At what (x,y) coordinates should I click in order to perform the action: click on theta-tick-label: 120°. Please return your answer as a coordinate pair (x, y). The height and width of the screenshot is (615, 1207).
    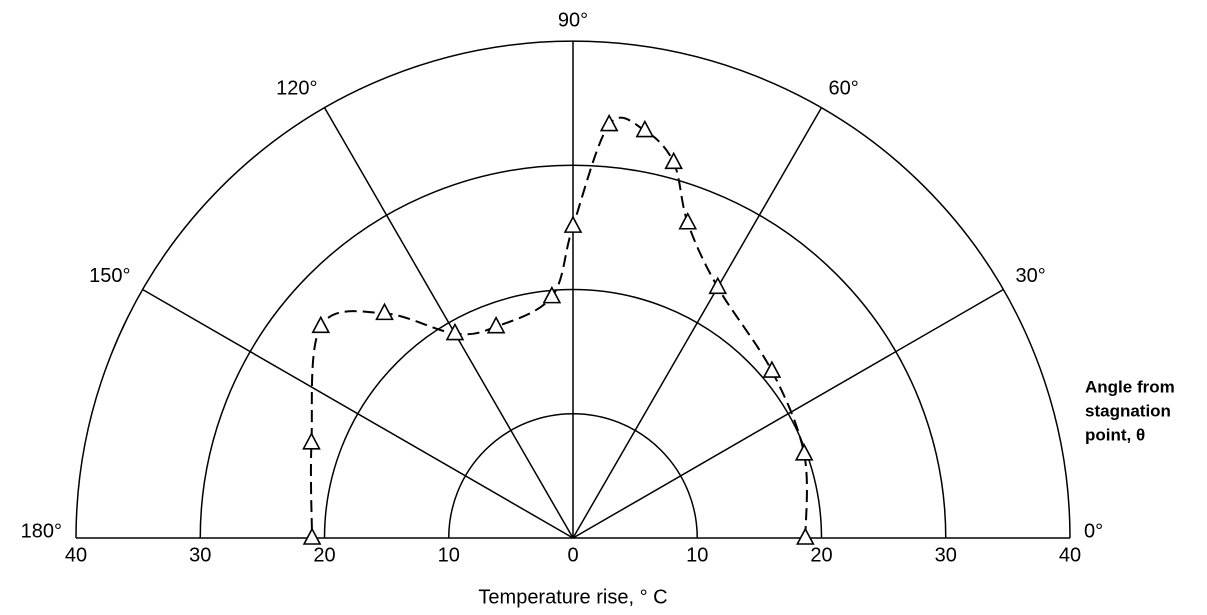
    Looking at the image, I should click on (296, 89).